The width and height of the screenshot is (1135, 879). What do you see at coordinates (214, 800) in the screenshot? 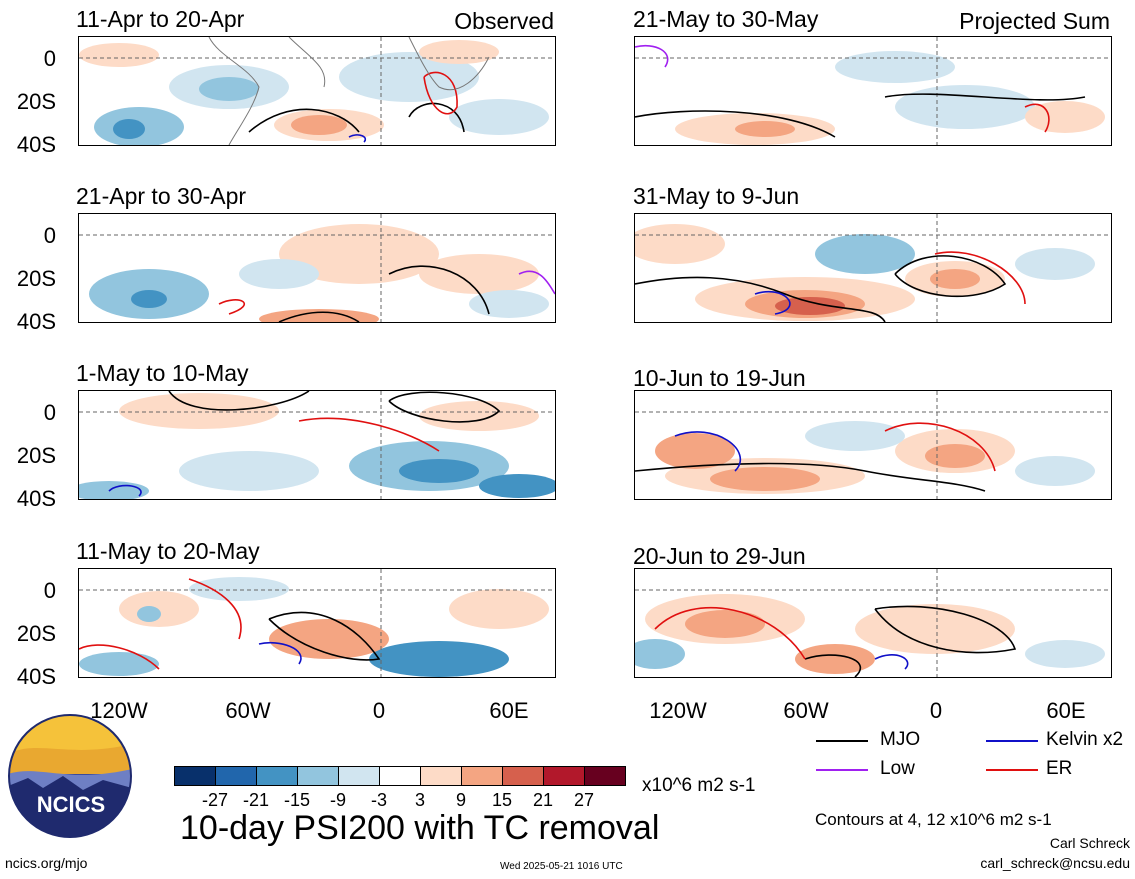
I see `colorbar-label: -27` at bounding box center [214, 800].